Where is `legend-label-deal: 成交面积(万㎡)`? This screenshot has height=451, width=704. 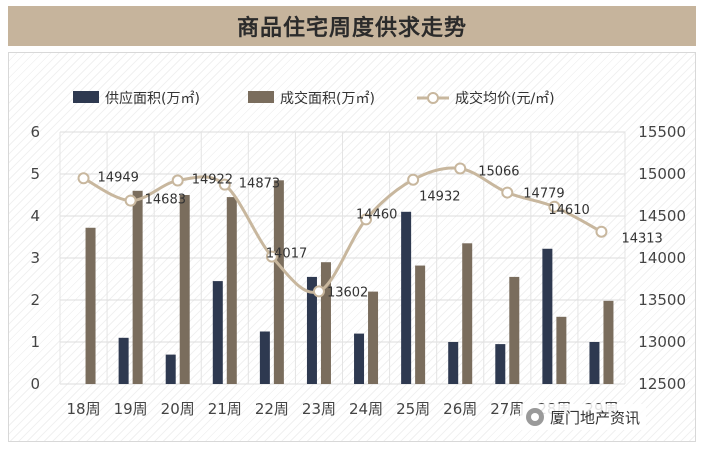
legend-label-deal: 成交面积(万㎡) is located at coordinates (327, 98).